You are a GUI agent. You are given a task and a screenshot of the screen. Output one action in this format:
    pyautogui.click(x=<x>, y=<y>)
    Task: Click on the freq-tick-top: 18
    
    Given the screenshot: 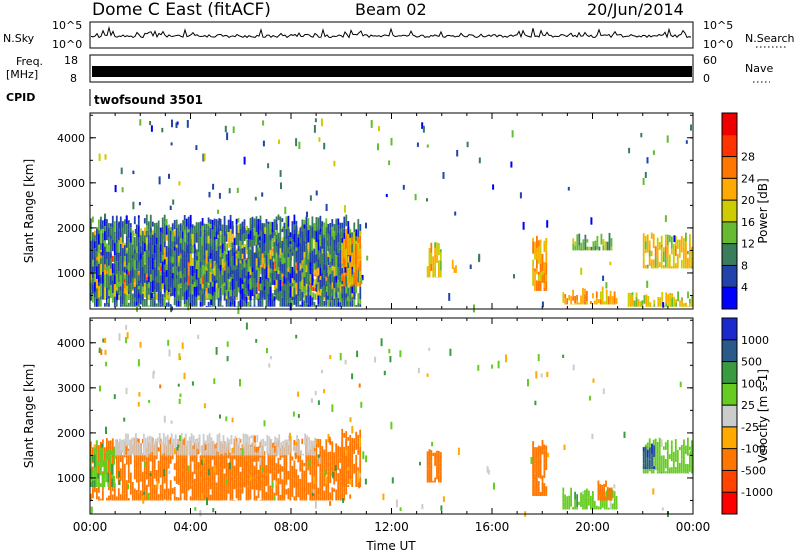 What is the action you would take?
    pyautogui.click(x=71, y=60)
    